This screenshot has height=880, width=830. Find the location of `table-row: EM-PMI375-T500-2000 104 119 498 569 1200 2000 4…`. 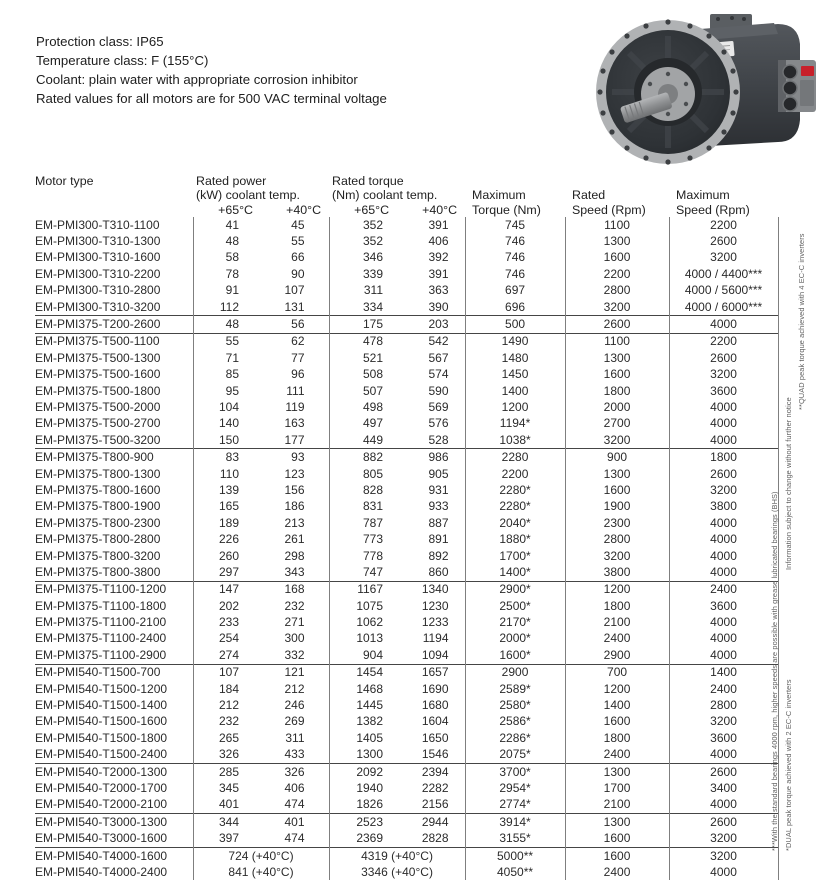

table-row: EM-PMI375-T500-2000 104 119 498 569 1200 2000 4… is located at coordinates (407, 407).